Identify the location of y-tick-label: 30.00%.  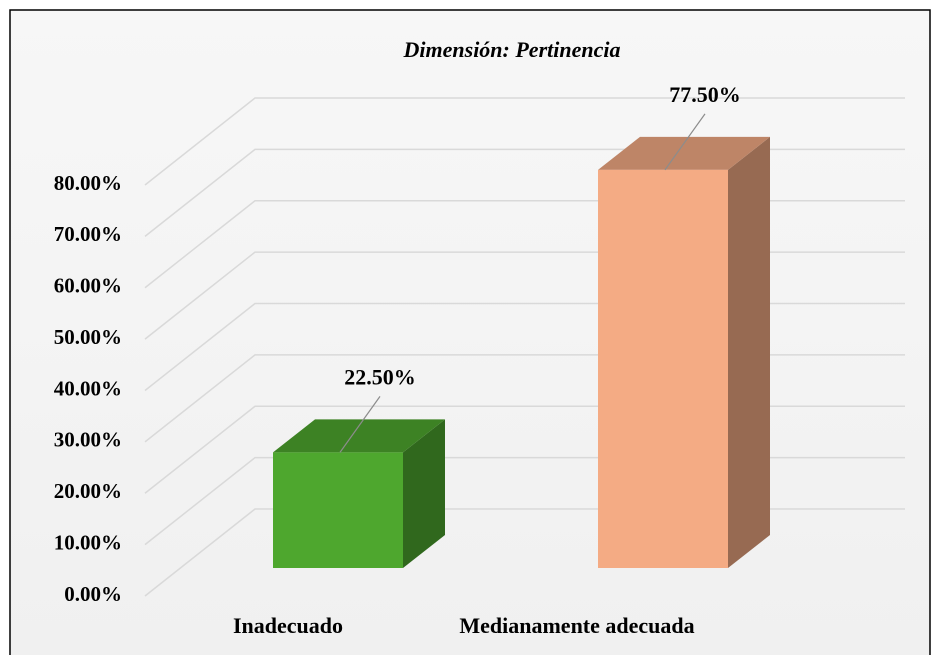
(88, 440).